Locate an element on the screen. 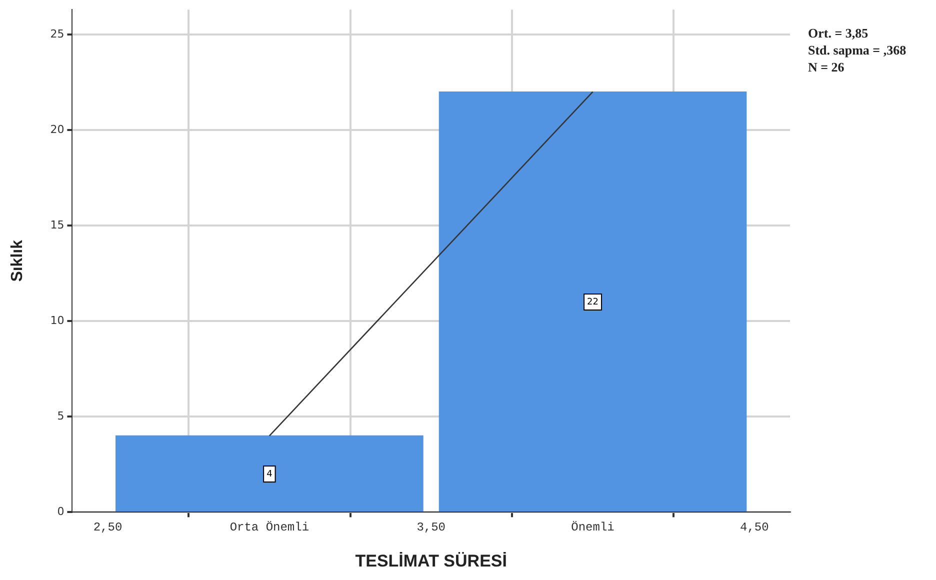  x-tick-label: 4,50 is located at coordinates (754, 527).